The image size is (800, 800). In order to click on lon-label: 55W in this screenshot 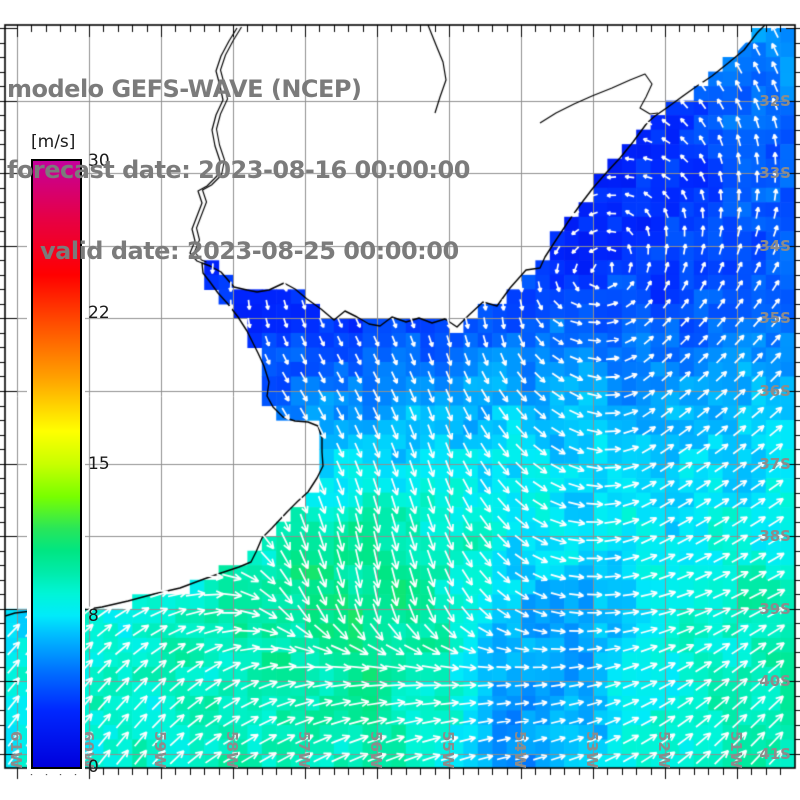, I will do `click(448, 750)`.